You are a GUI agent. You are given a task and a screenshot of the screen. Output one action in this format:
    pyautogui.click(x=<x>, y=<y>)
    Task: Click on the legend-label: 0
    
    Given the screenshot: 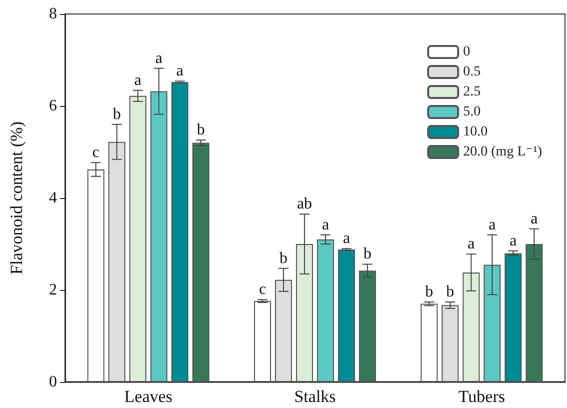 What is the action you would take?
    pyautogui.click(x=466, y=52)
    